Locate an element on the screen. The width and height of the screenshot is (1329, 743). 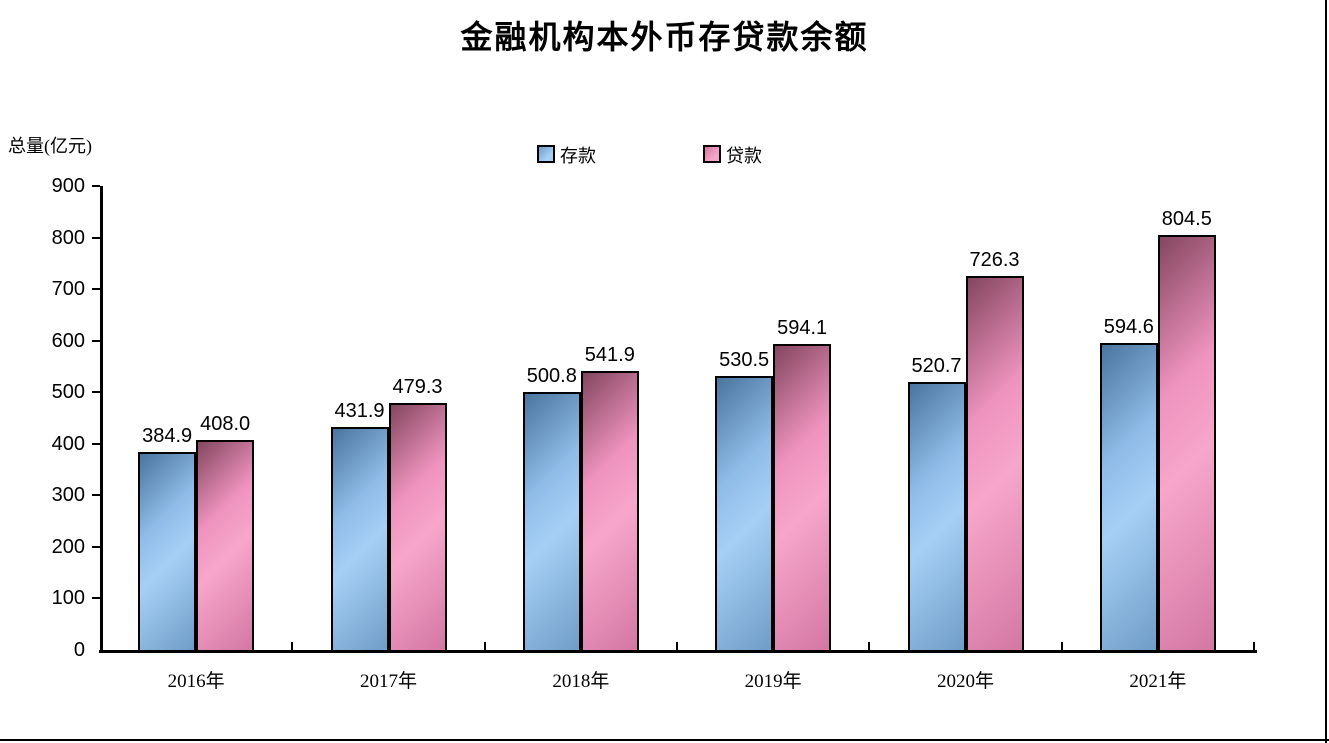
y-axis-tick-label: 900 is located at coordinates (68, 186).